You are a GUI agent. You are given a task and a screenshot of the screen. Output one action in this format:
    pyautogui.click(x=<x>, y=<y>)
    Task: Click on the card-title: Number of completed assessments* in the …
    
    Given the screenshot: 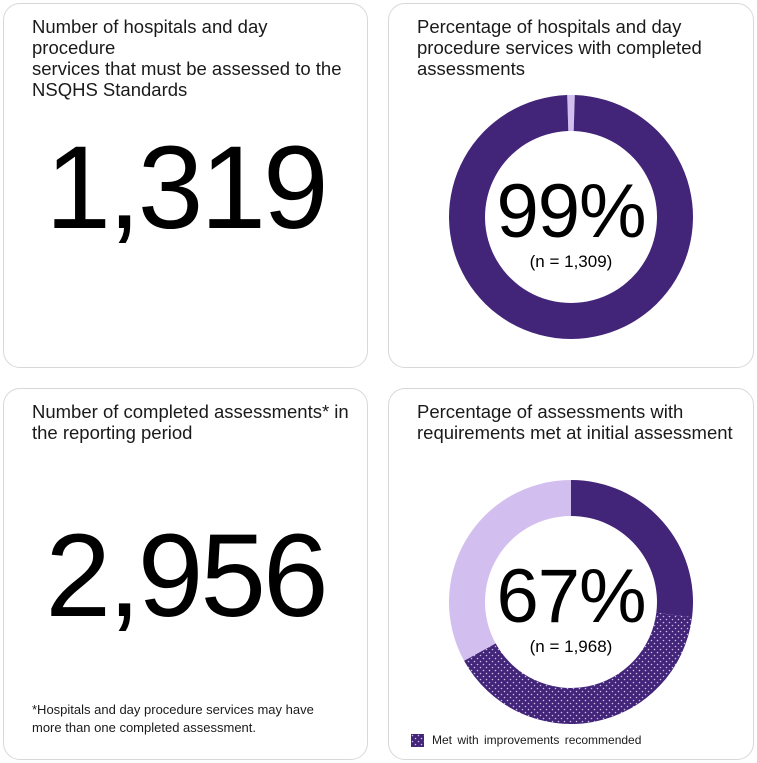 What is the action you would take?
    pyautogui.click(x=190, y=422)
    